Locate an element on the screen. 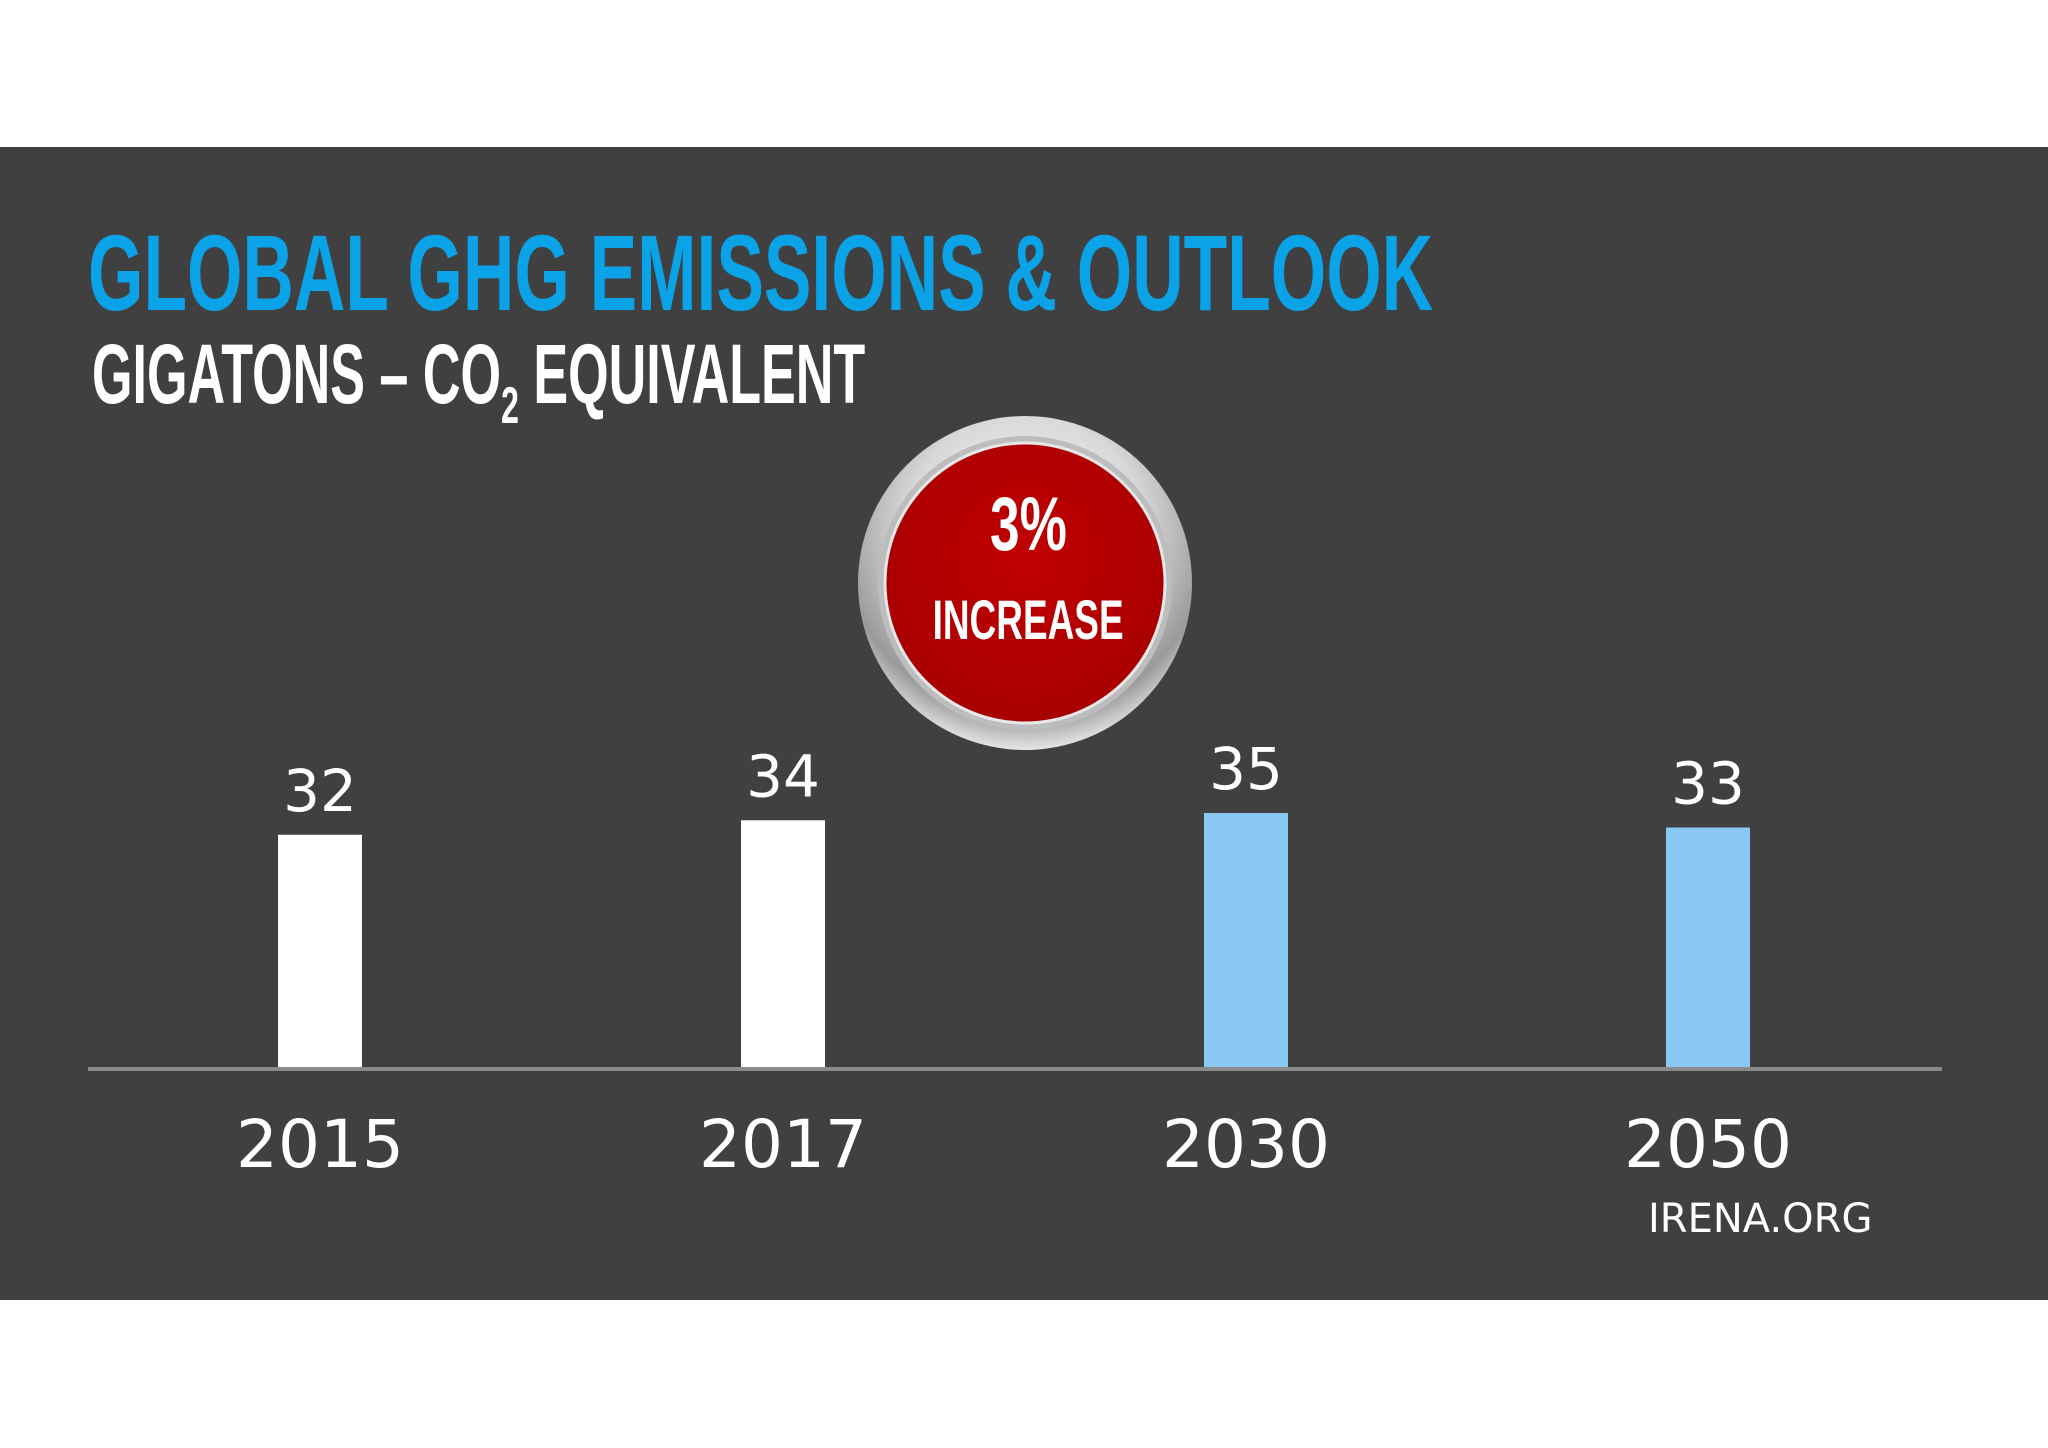 This screenshot has height=1448, width=2048. x-tick-label-2015: 2015 is located at coordinates (320, 1144).